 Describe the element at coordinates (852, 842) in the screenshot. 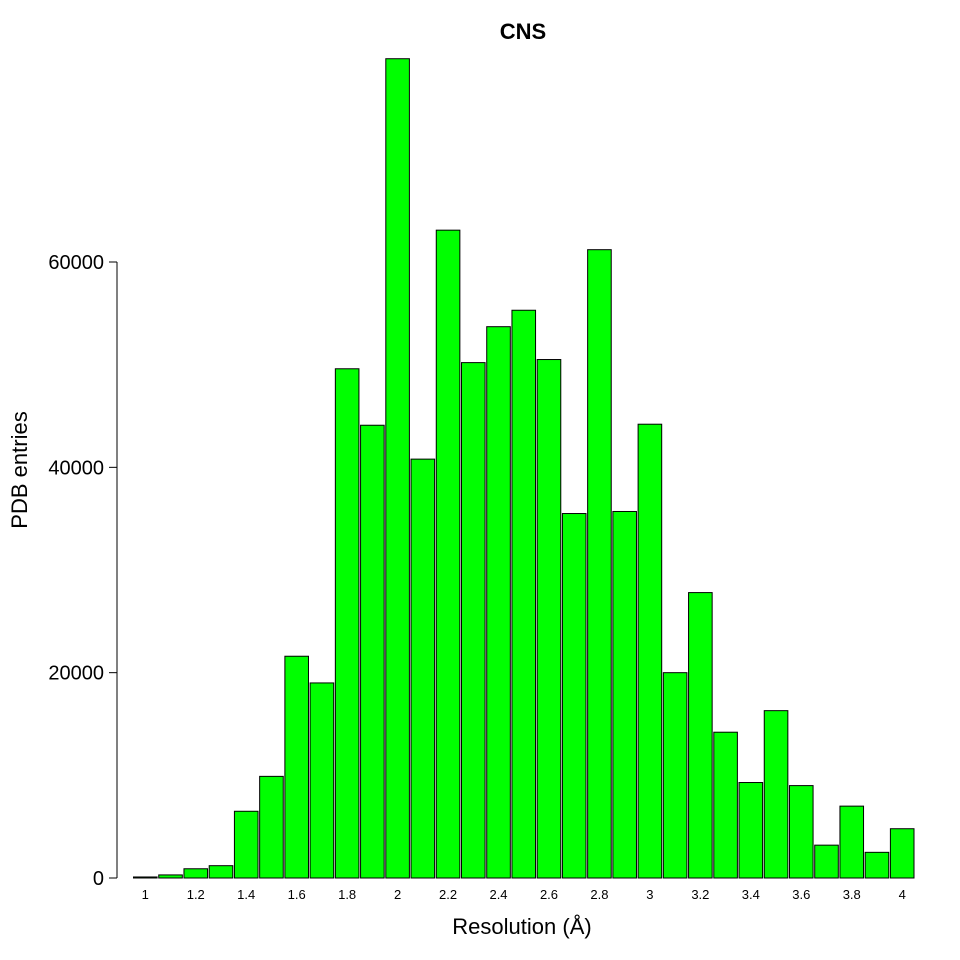

I see `bar-3.8` at that location.